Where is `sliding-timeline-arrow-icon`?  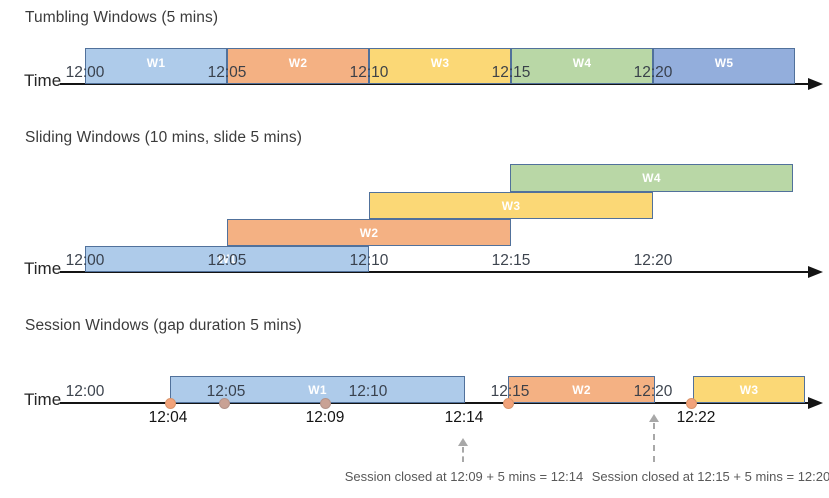 sliding-timeline-arrow-icon is located at coordinates (815, 272).